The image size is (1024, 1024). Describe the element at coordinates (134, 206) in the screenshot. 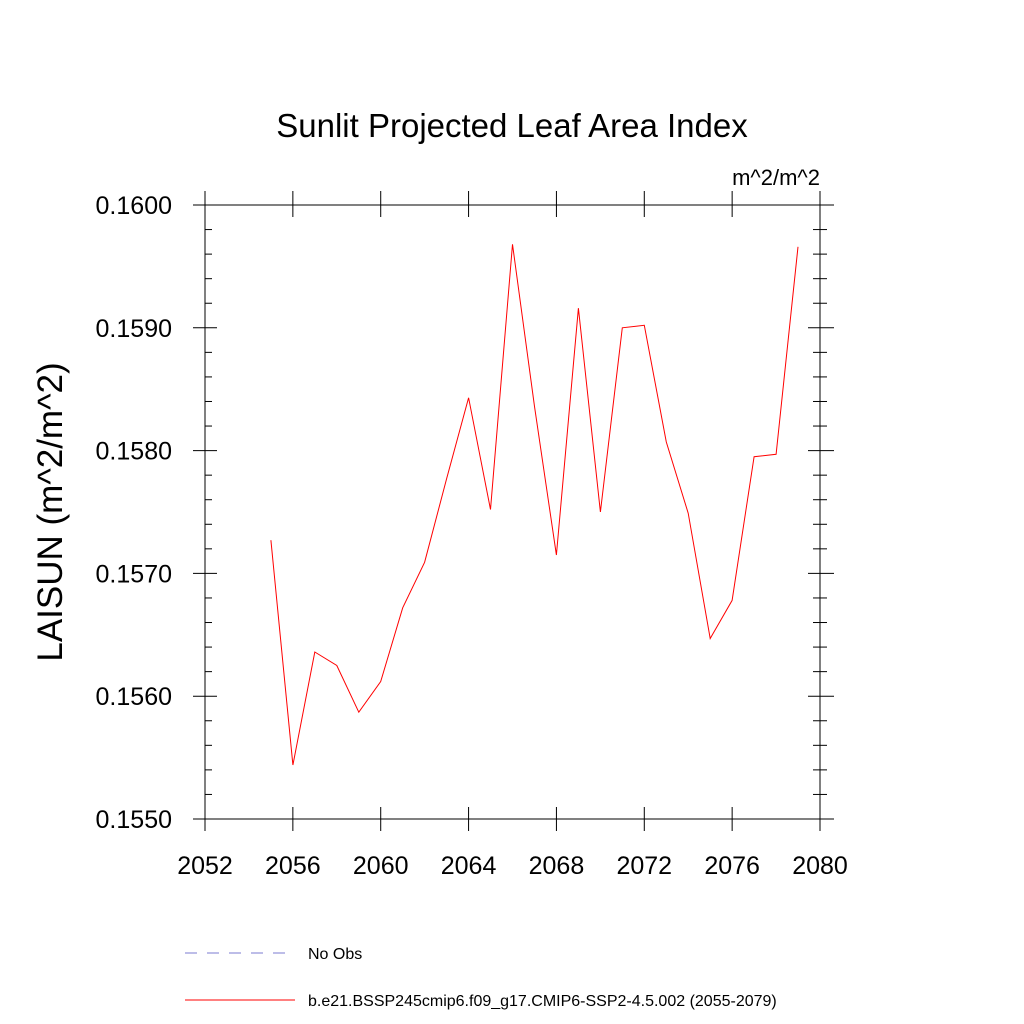

I see `y-tick-label: 0.1600` at that location.